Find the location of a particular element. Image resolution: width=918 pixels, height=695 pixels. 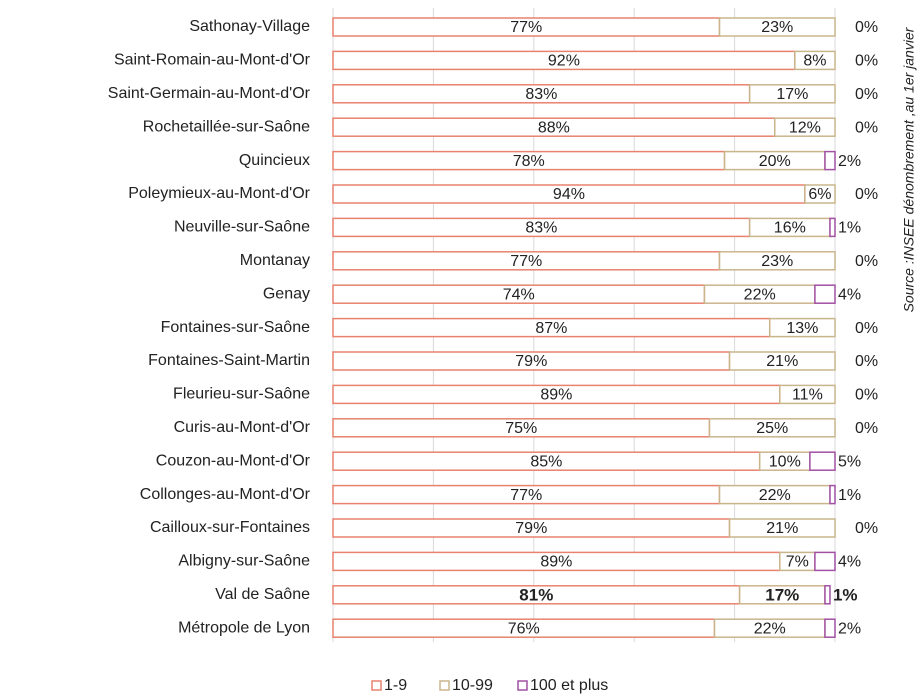

value-label: 74% is located at coordinates (519, 294).